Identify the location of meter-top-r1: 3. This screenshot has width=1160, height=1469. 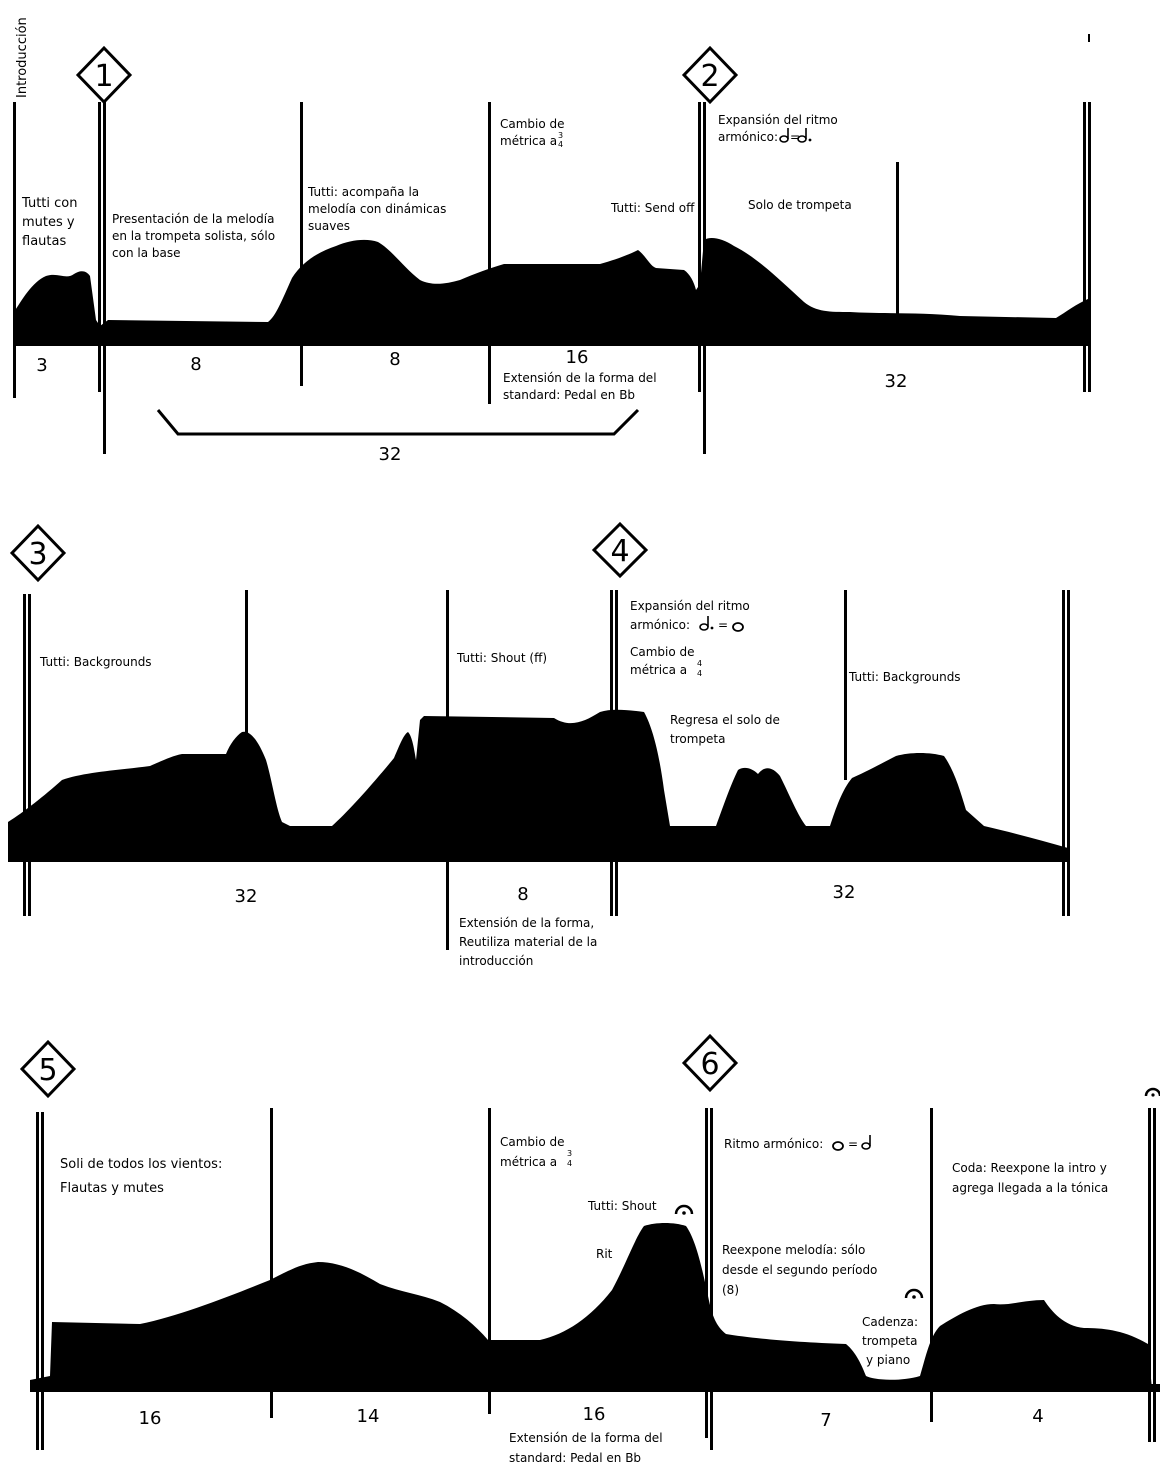
(560, 135).